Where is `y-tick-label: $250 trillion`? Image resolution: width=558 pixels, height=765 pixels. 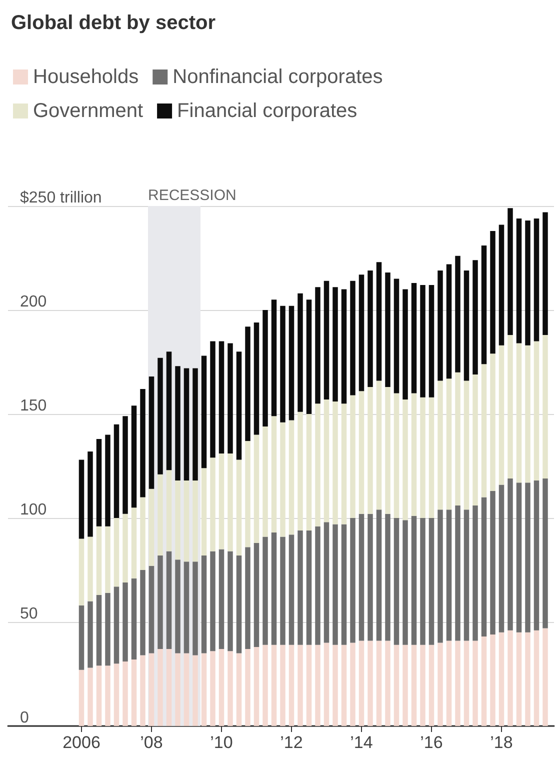 y-tick-label: $250 trillion is located at coordinates (61, 198).